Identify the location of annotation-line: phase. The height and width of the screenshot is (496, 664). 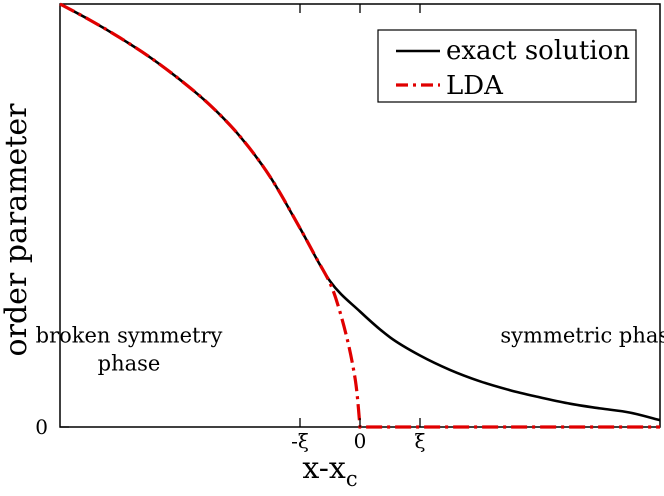
(129, 364).